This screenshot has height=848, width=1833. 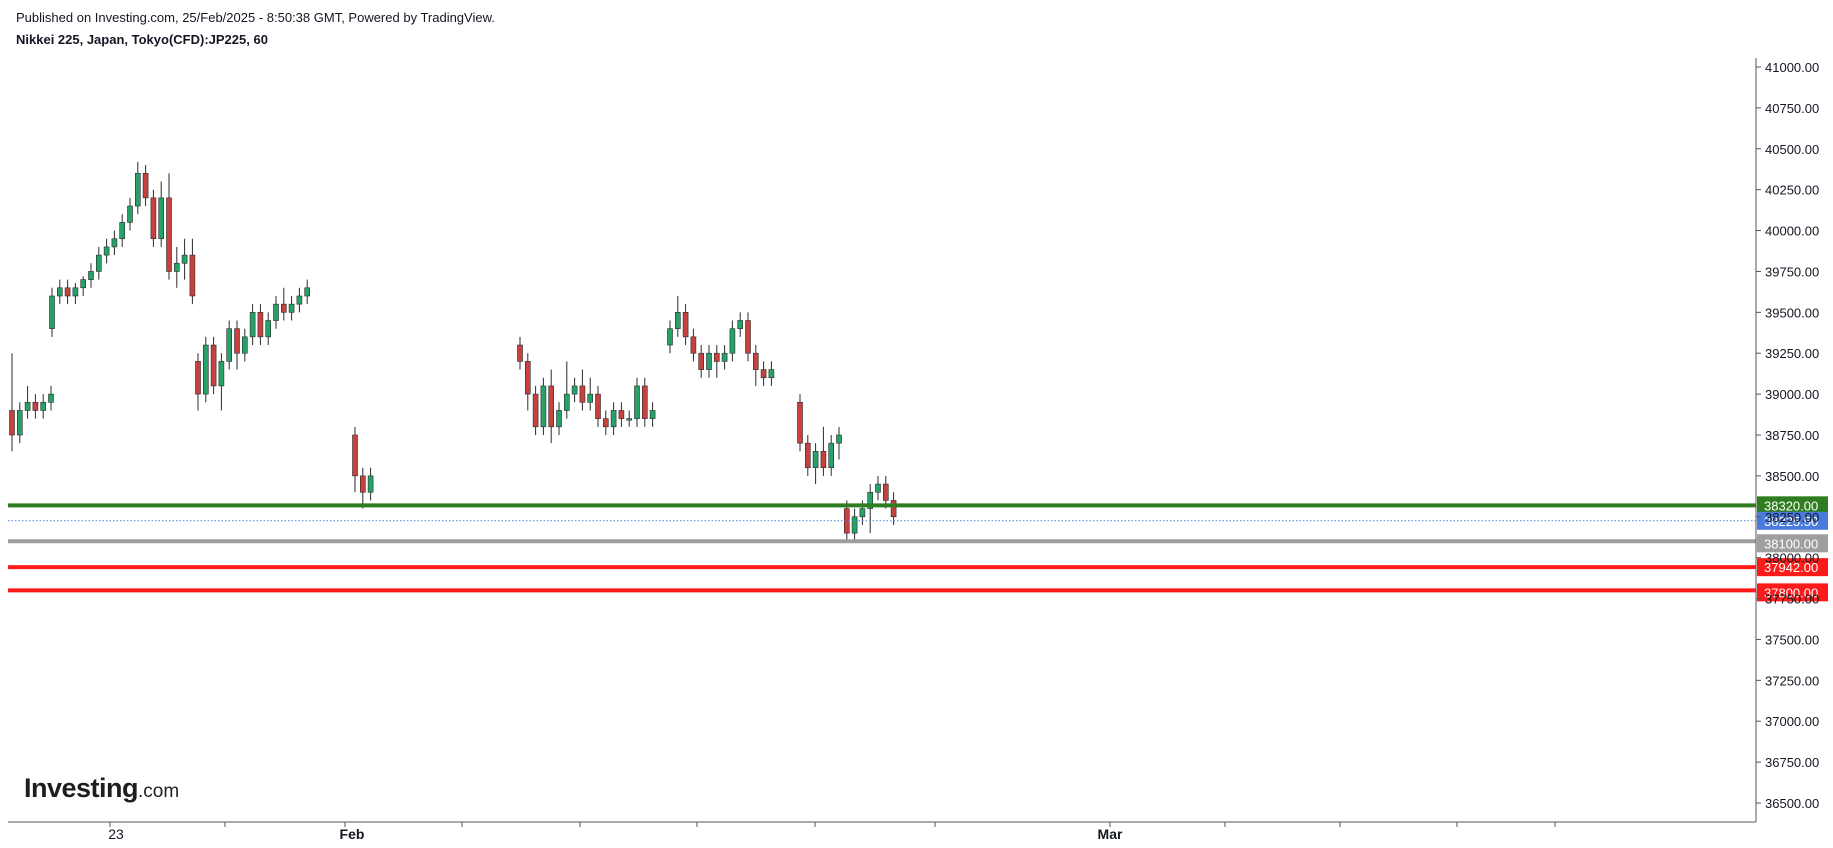 What do you see at coordinates (1792, 639) in the screenshot?
I see `price-tick-label: 37500.00` at bounding box center [1792, 639].